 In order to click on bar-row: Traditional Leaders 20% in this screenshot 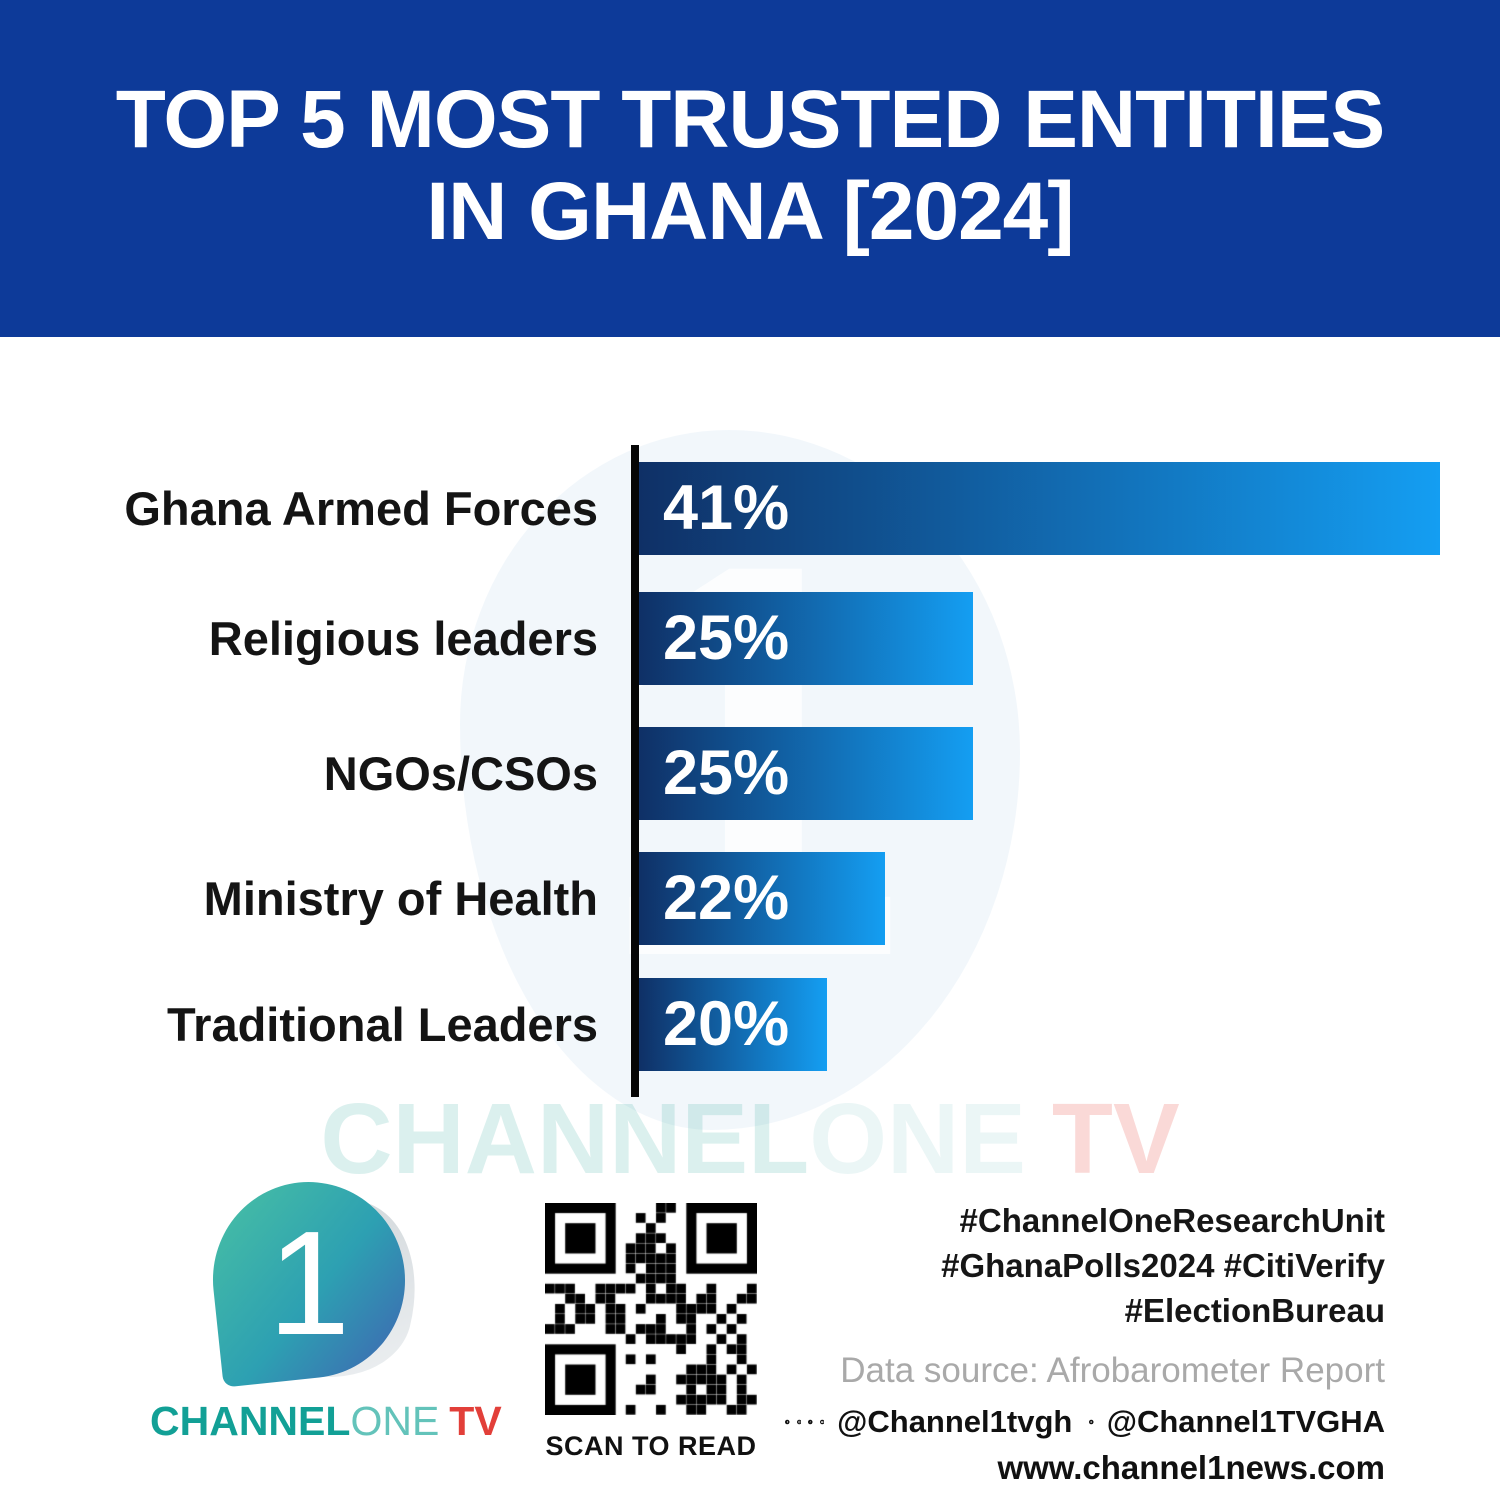, I will do `click(750, 1024)`.